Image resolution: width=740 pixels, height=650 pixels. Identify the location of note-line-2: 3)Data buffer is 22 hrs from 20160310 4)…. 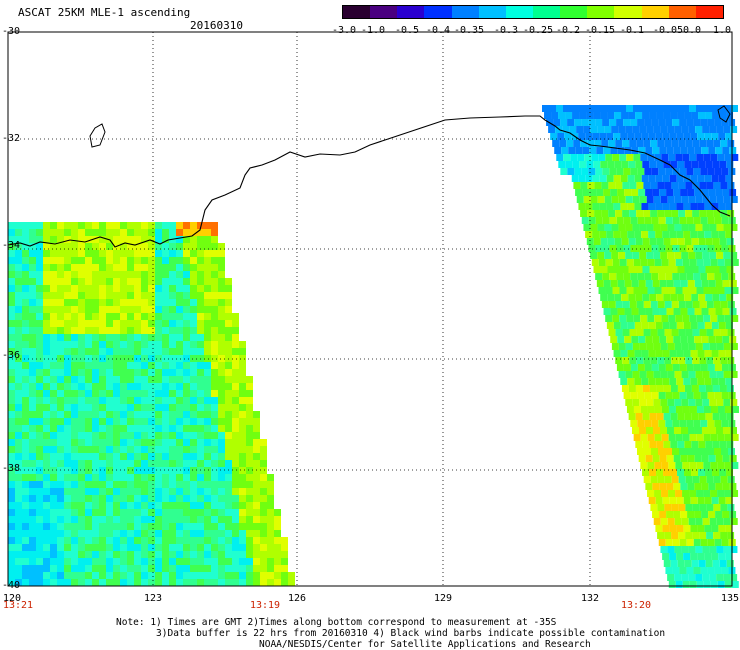
(411, 633).